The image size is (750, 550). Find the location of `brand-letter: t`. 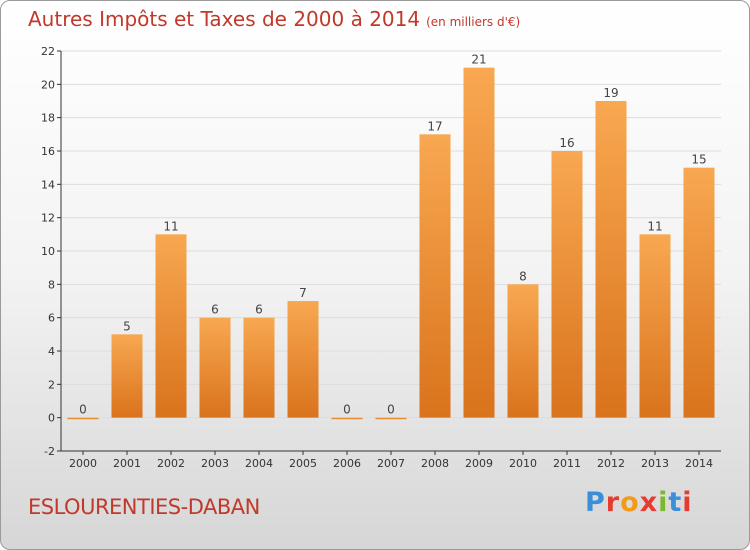

brand-letter: t is located at coordinates (675, 502).